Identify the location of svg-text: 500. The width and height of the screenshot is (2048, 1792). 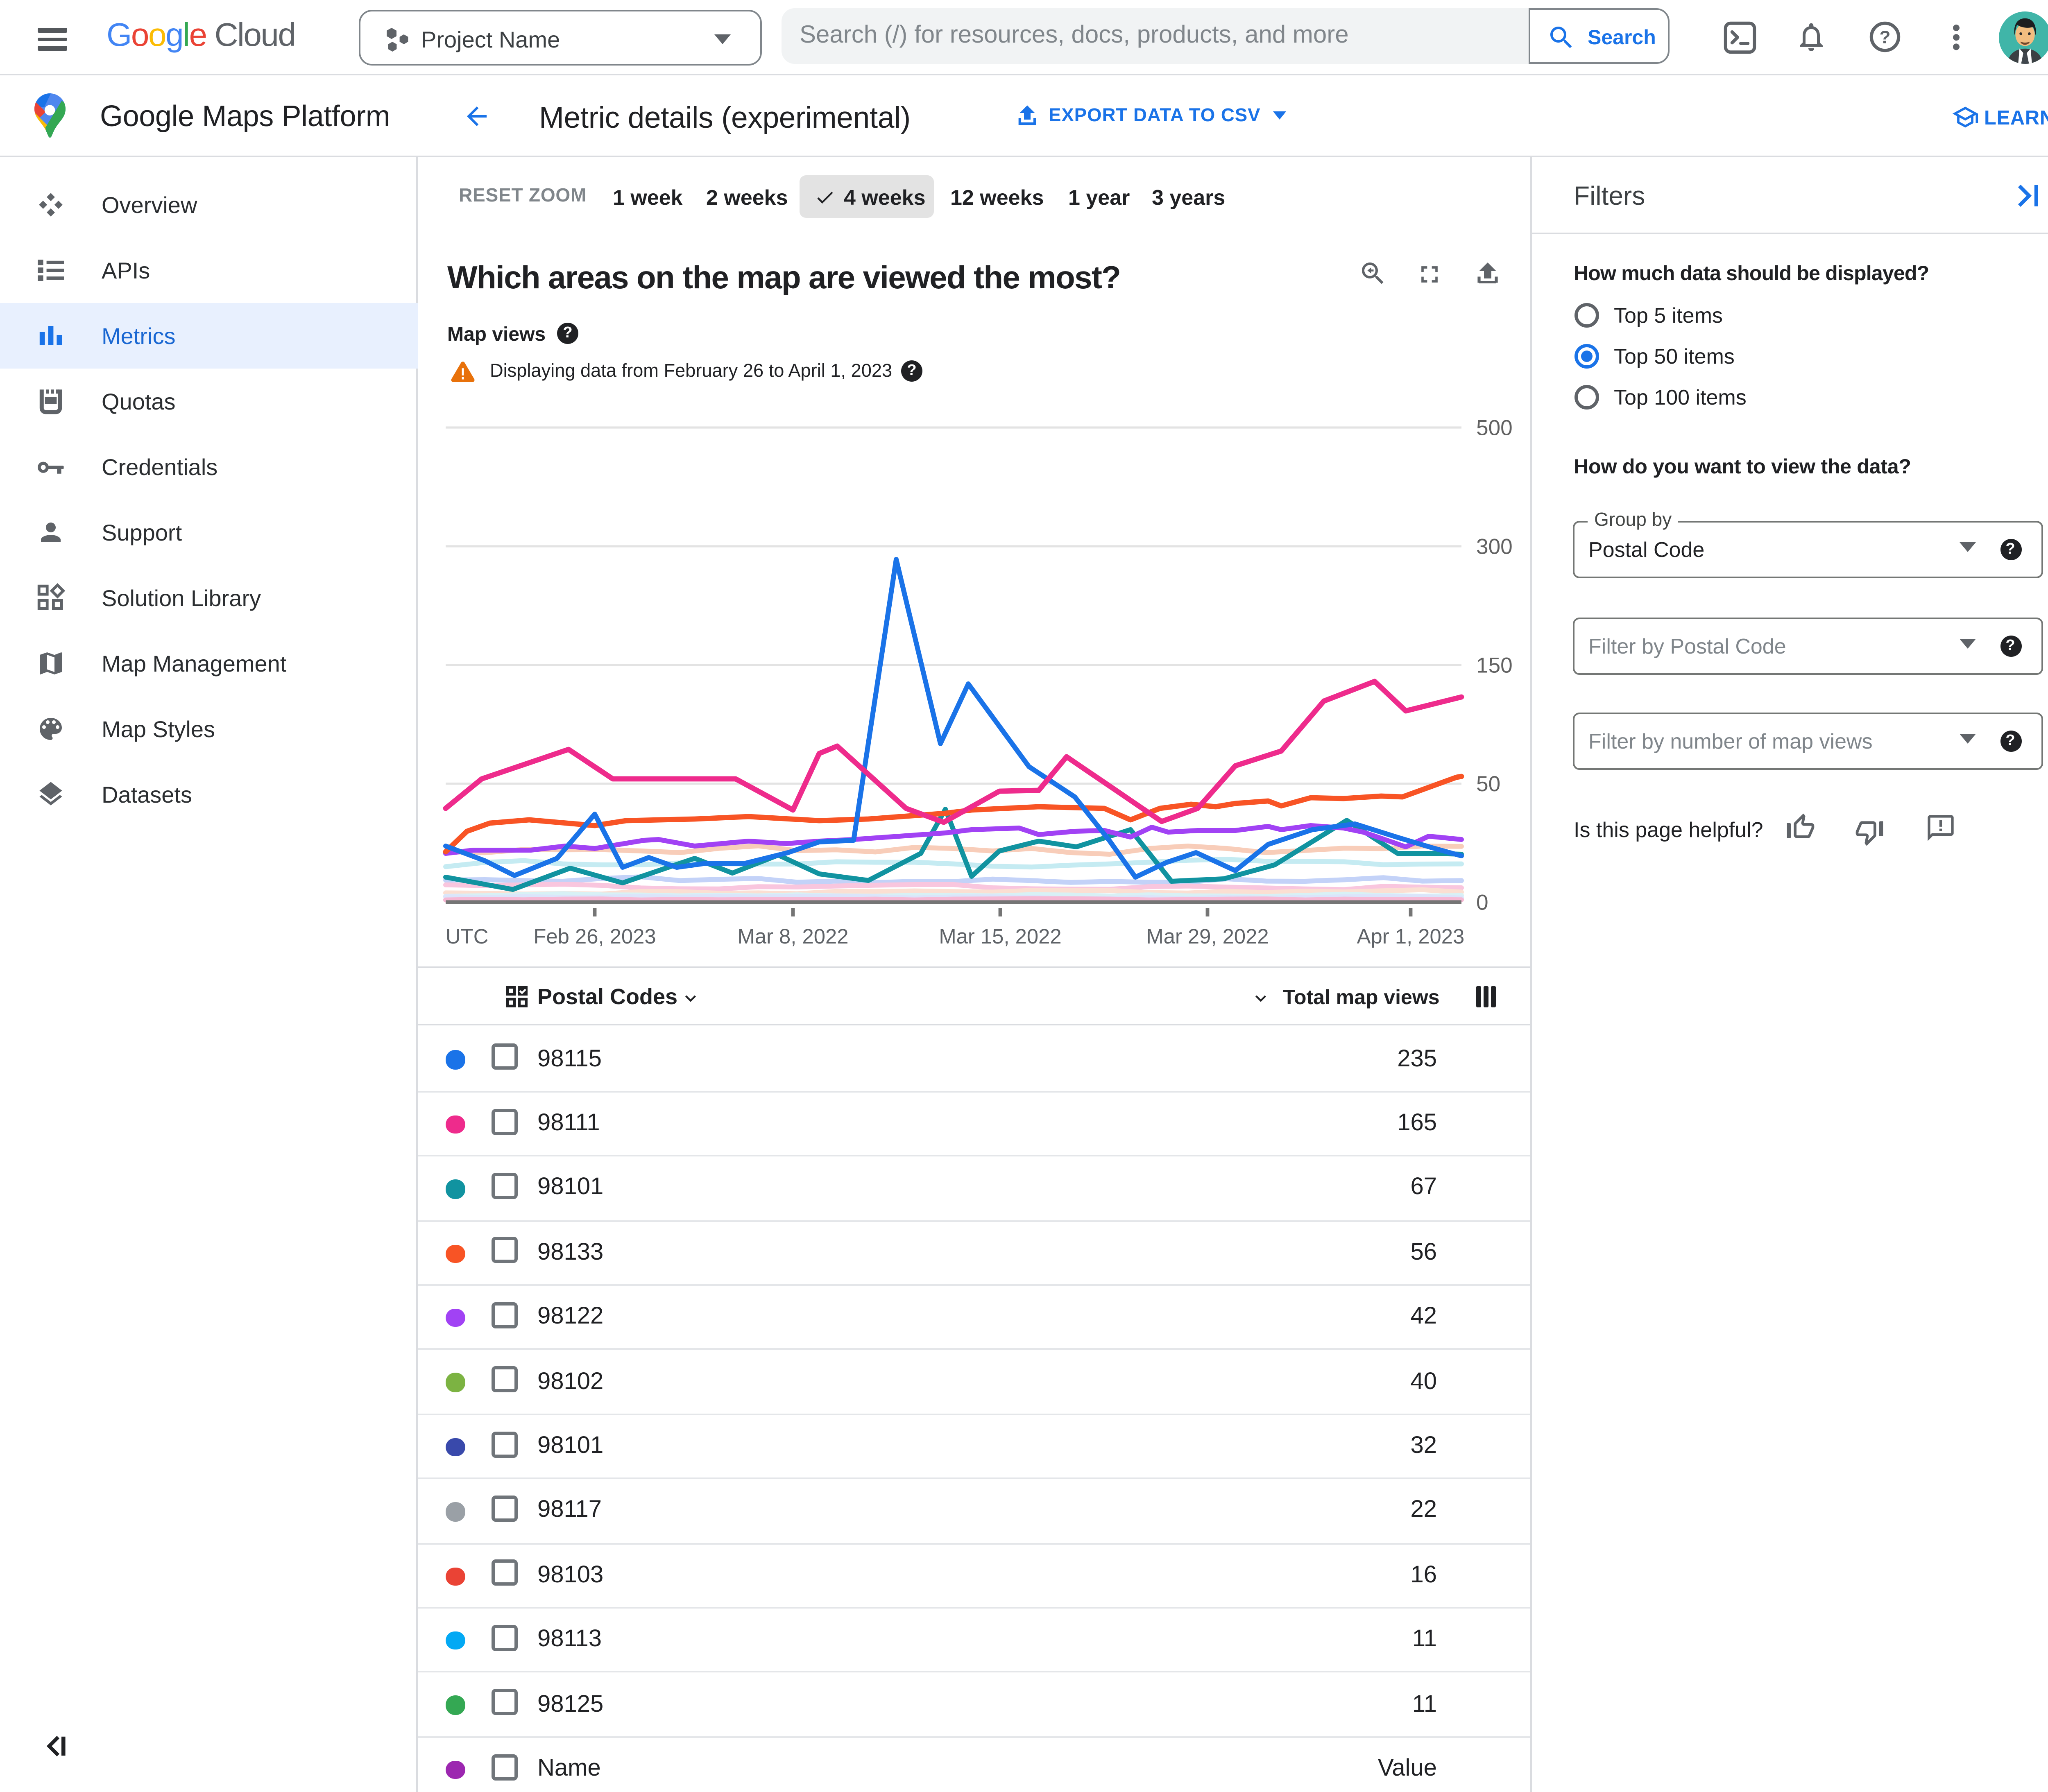
(1494, 428).